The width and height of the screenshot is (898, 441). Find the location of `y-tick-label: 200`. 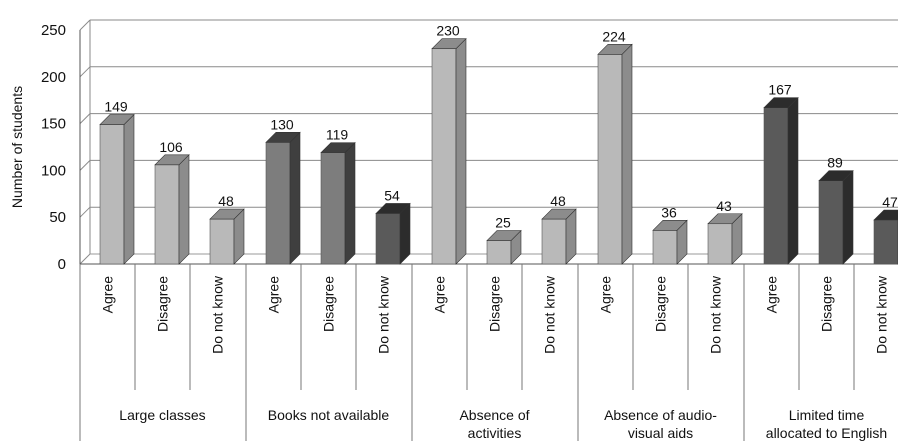

y-tick-label: 200 is located at coordinates (53, 77).